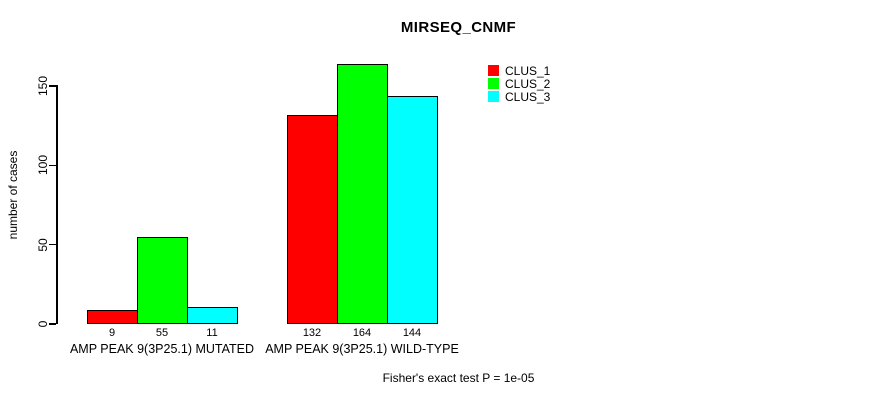  I want to click on bar-value-label: 132, so click(312, 333).